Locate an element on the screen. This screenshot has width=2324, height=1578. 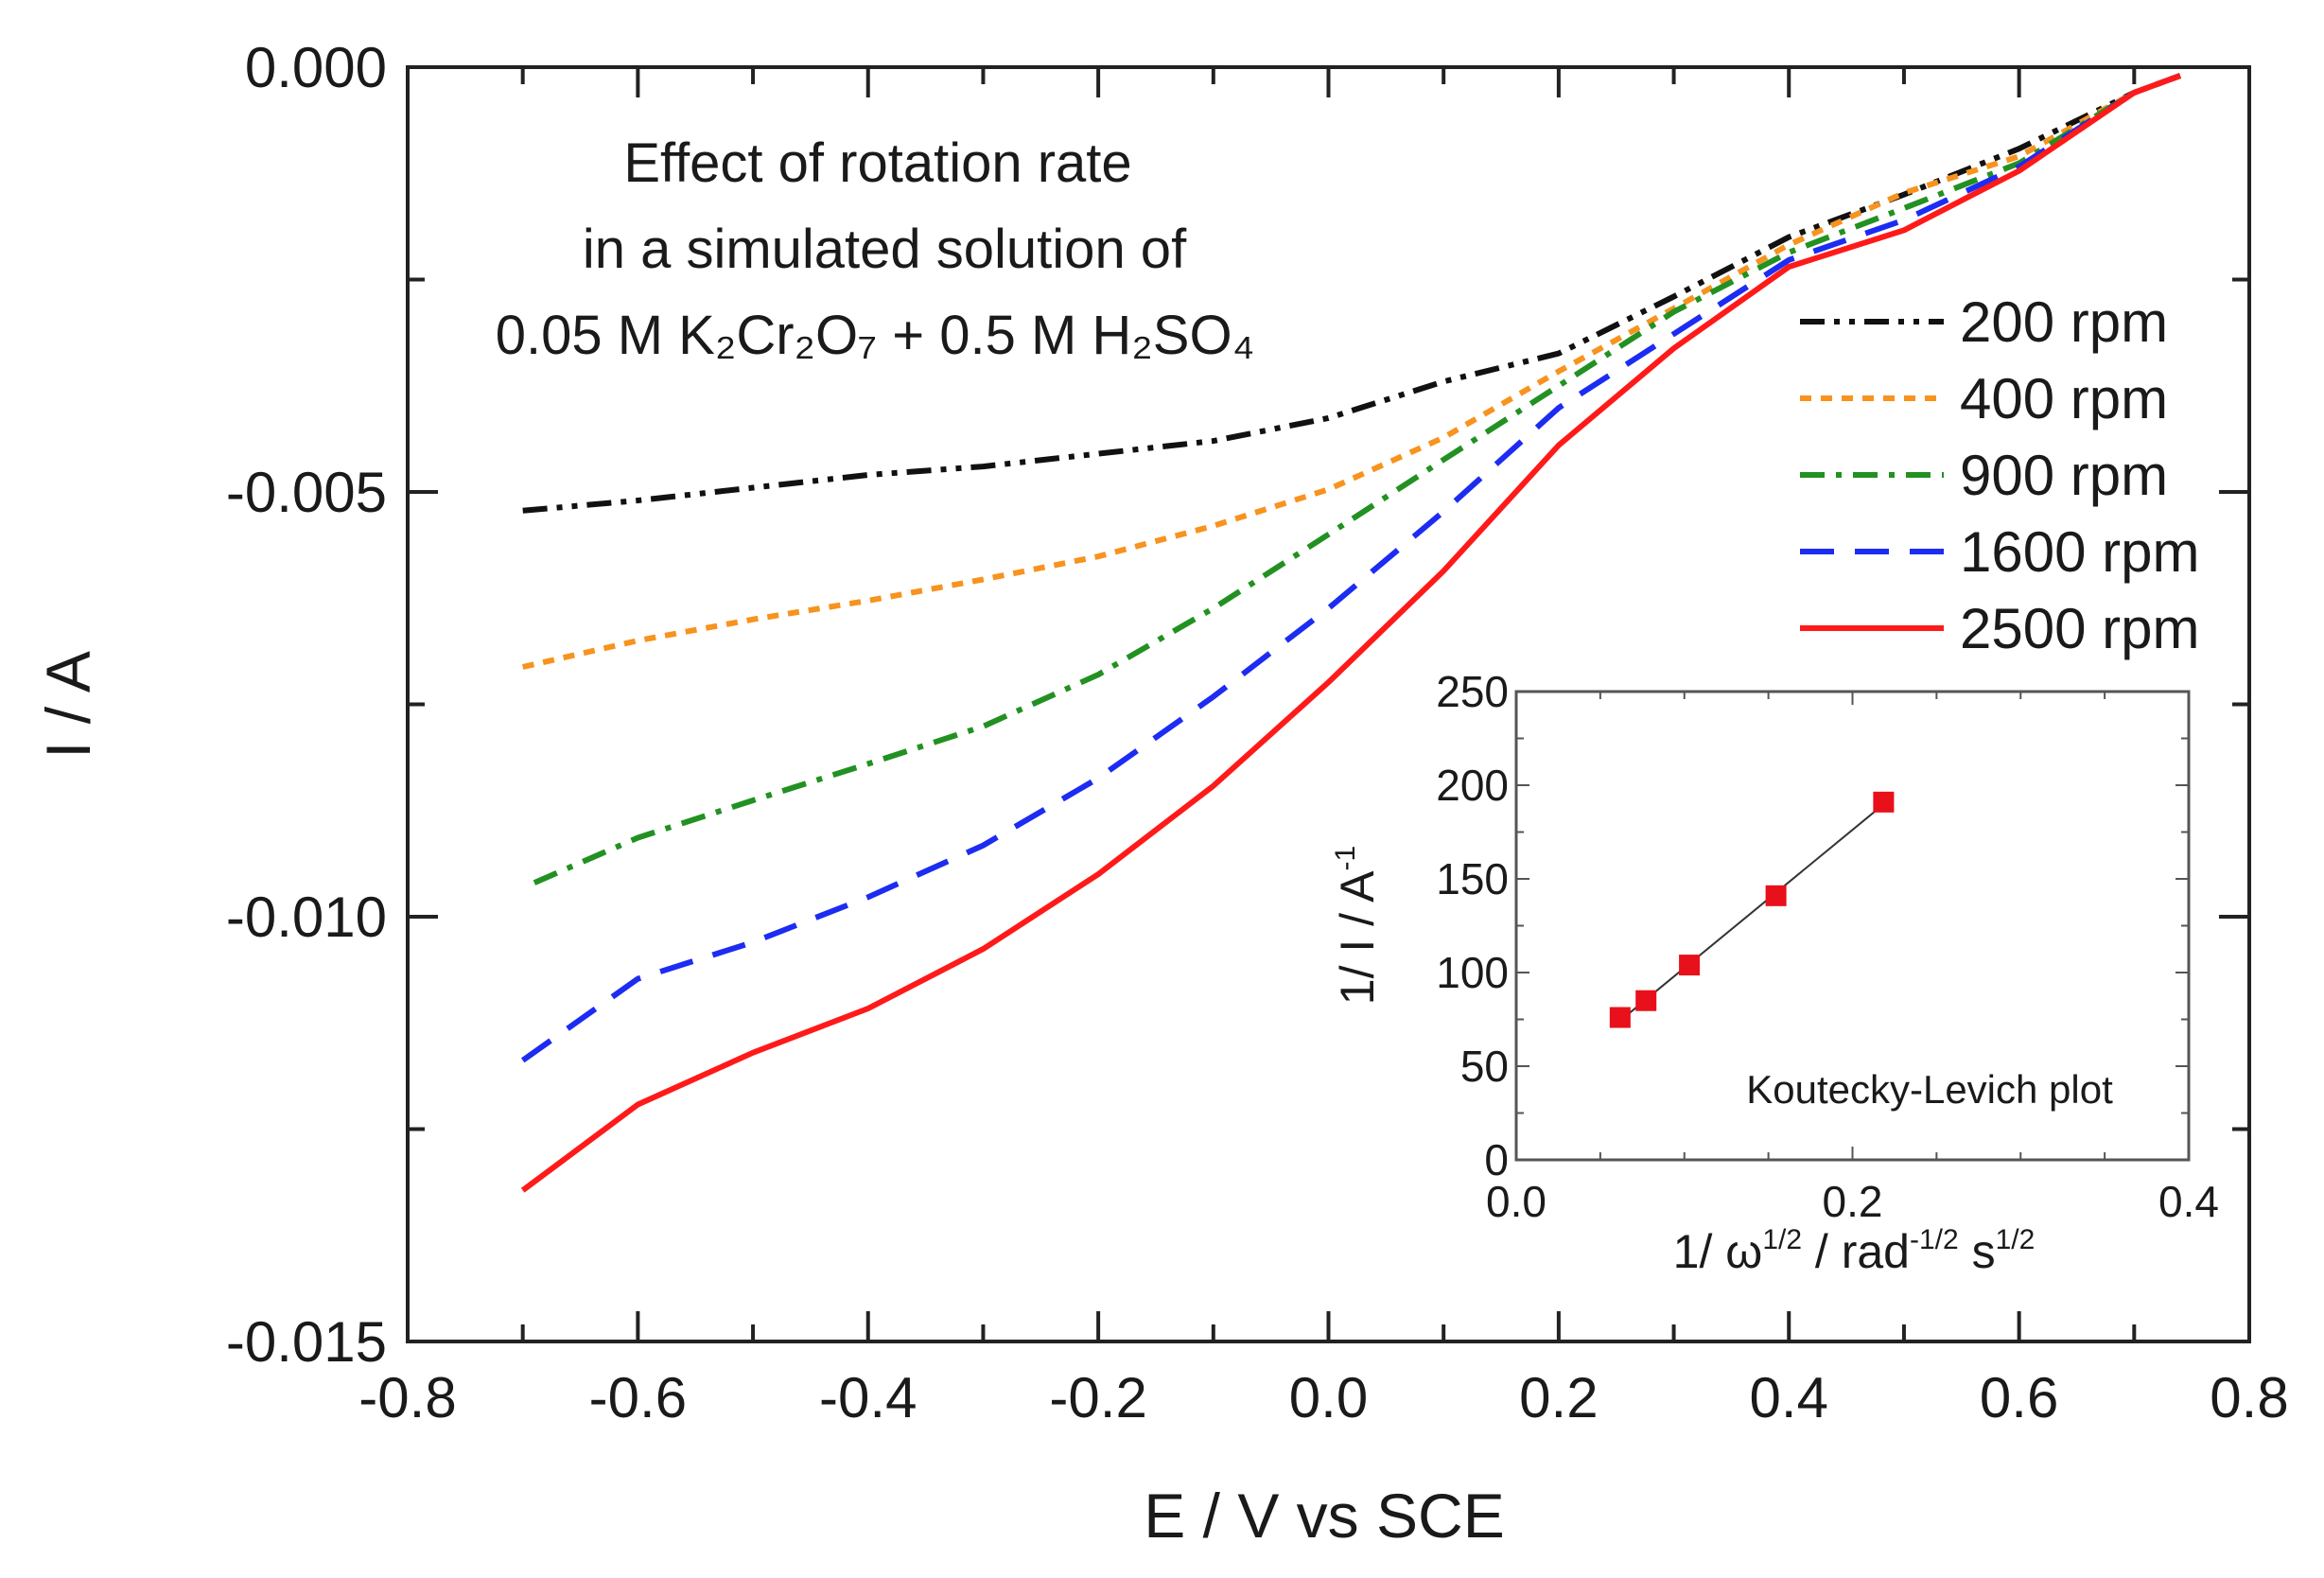
x-tick-label: -0.2 is located at coordinates (1097, 1397).